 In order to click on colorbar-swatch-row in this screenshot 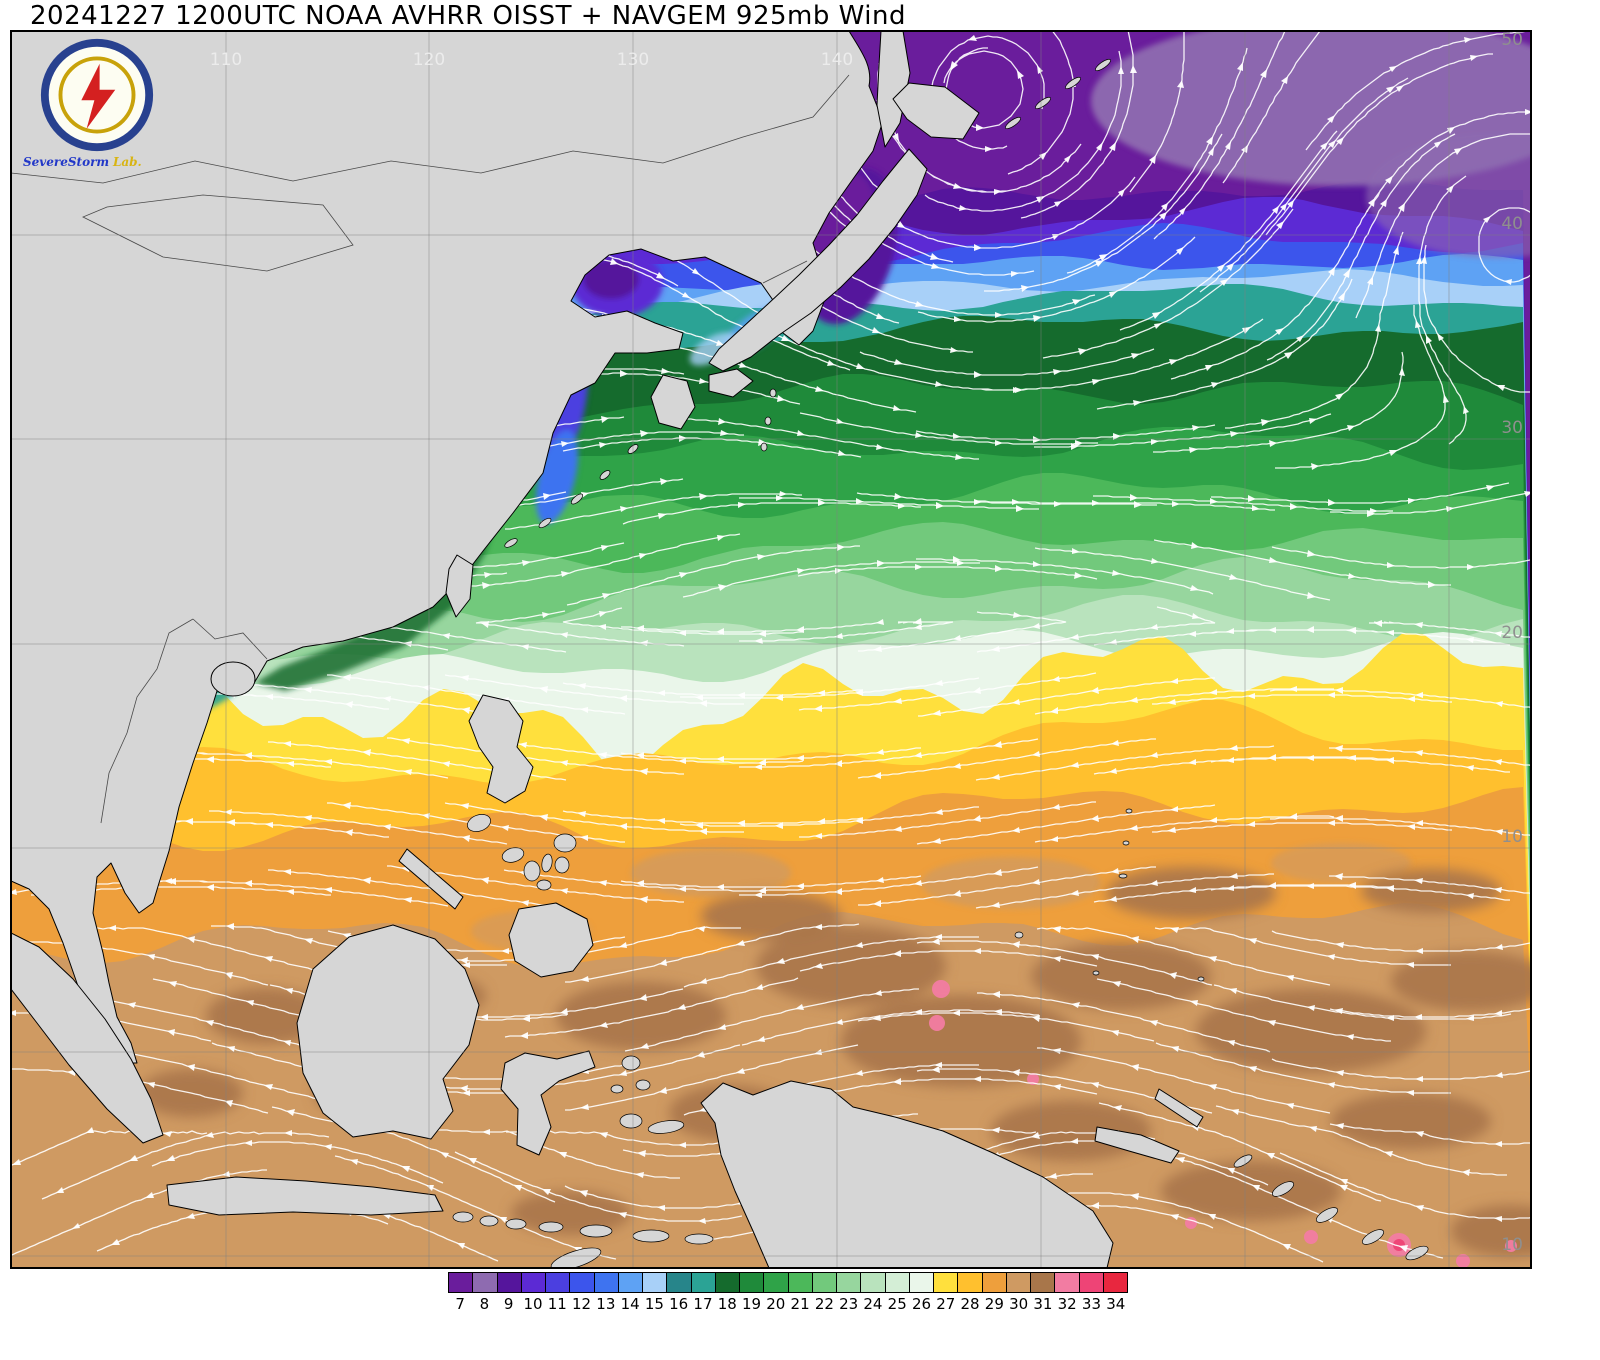, I will do `click(788, 1282)`.